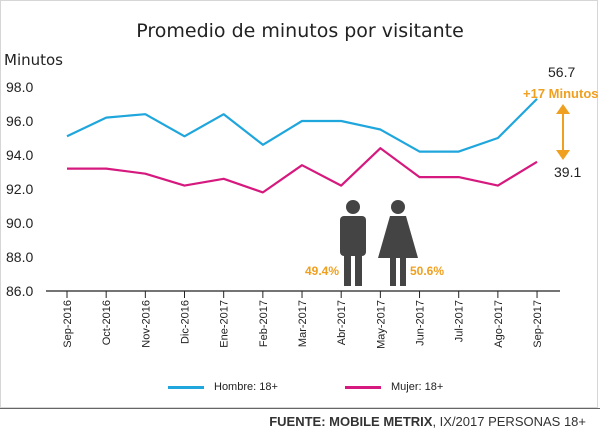 This screenshot has width=600, height=432. What do you see at coordinates (300, 31) in the screenshot?
I see `chart-title: Promedio de minutos por visitante` at bounding box center [300, 31].